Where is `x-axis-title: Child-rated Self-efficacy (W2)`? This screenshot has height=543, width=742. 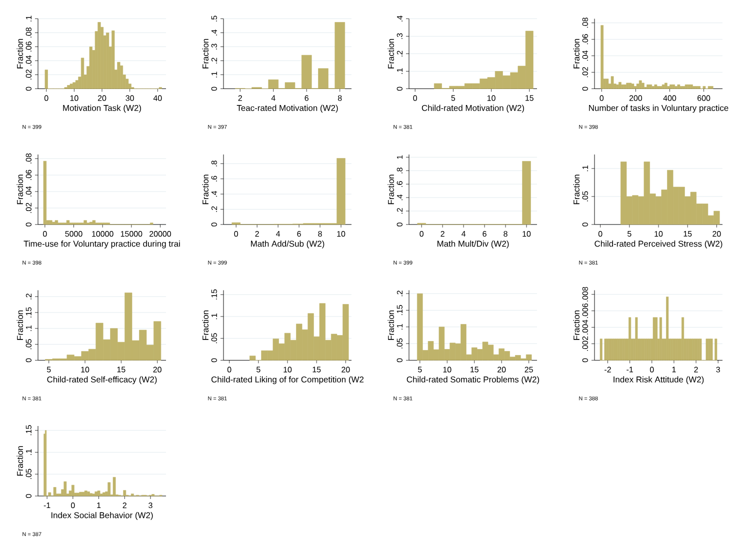
x-axis-title: Child-rated Self-efficacy (W2) is located at coordinates (102, 380).